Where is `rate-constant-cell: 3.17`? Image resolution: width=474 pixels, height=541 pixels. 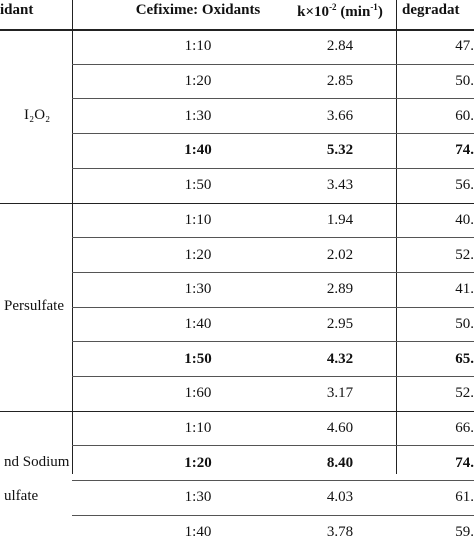
rate-constant-cell: 3.17 is located at coordinates (340, 393).